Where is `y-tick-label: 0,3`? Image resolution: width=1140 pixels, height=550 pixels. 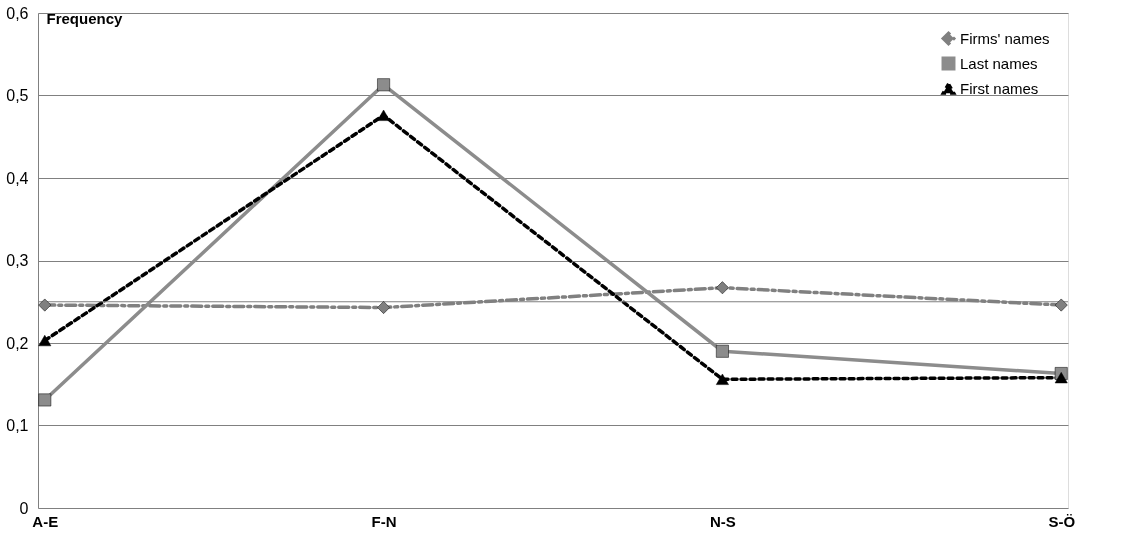
y-tick-label: 0,3 is located at coordinates (17, 260).